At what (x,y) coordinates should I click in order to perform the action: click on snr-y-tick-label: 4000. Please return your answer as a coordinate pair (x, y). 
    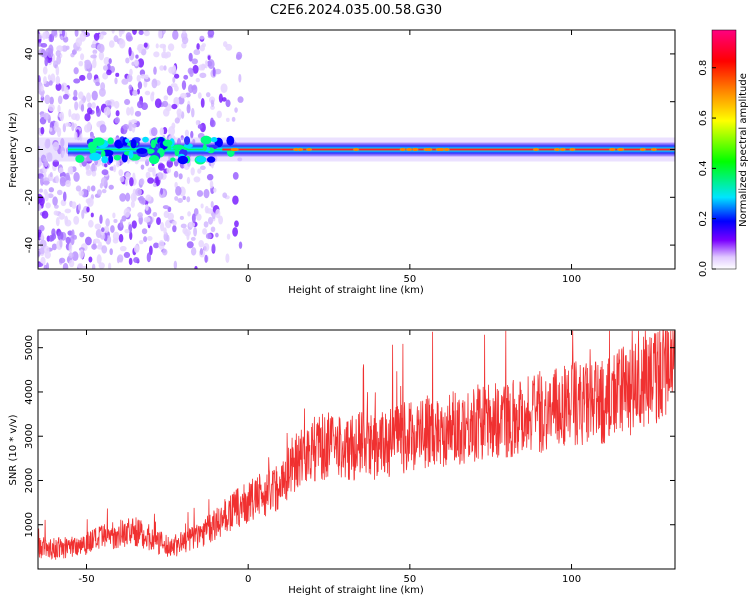
    Looking at the image, I should click on (29, 391).